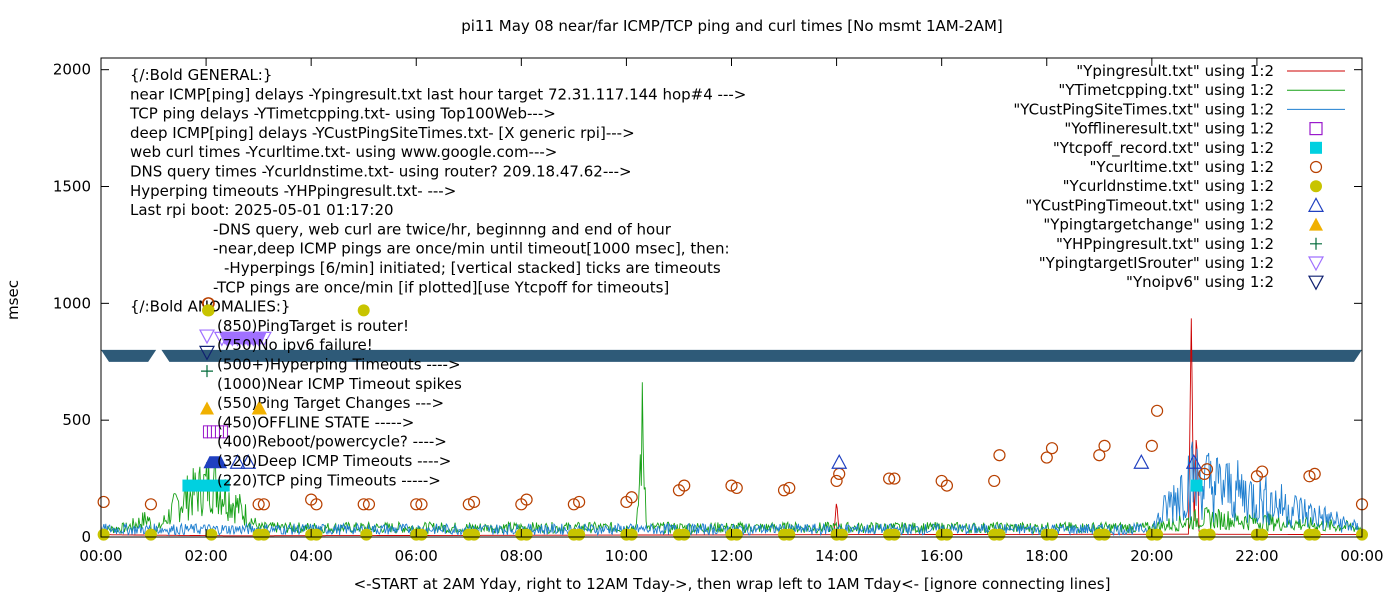 The image size is (1400, 600). I want to click on legend-label: "Ypingtargetchange" using 1:2, so click(1158, 225).